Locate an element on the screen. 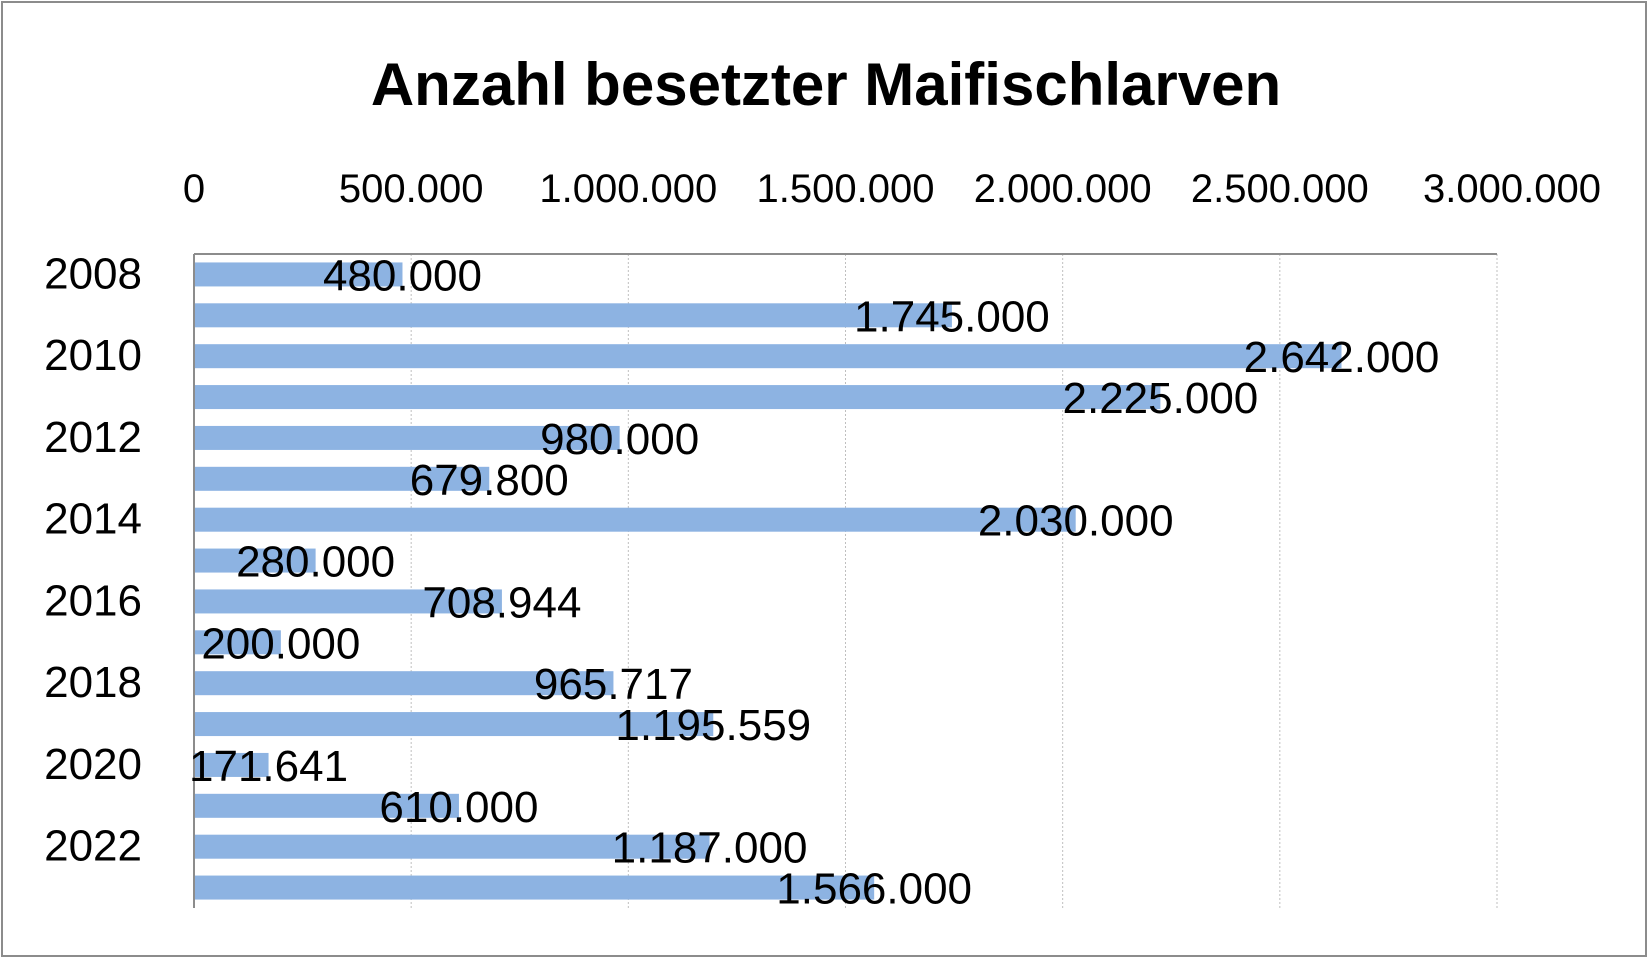  x-tick-label-2: 1.000.000 is located at coordinates (628, 189).